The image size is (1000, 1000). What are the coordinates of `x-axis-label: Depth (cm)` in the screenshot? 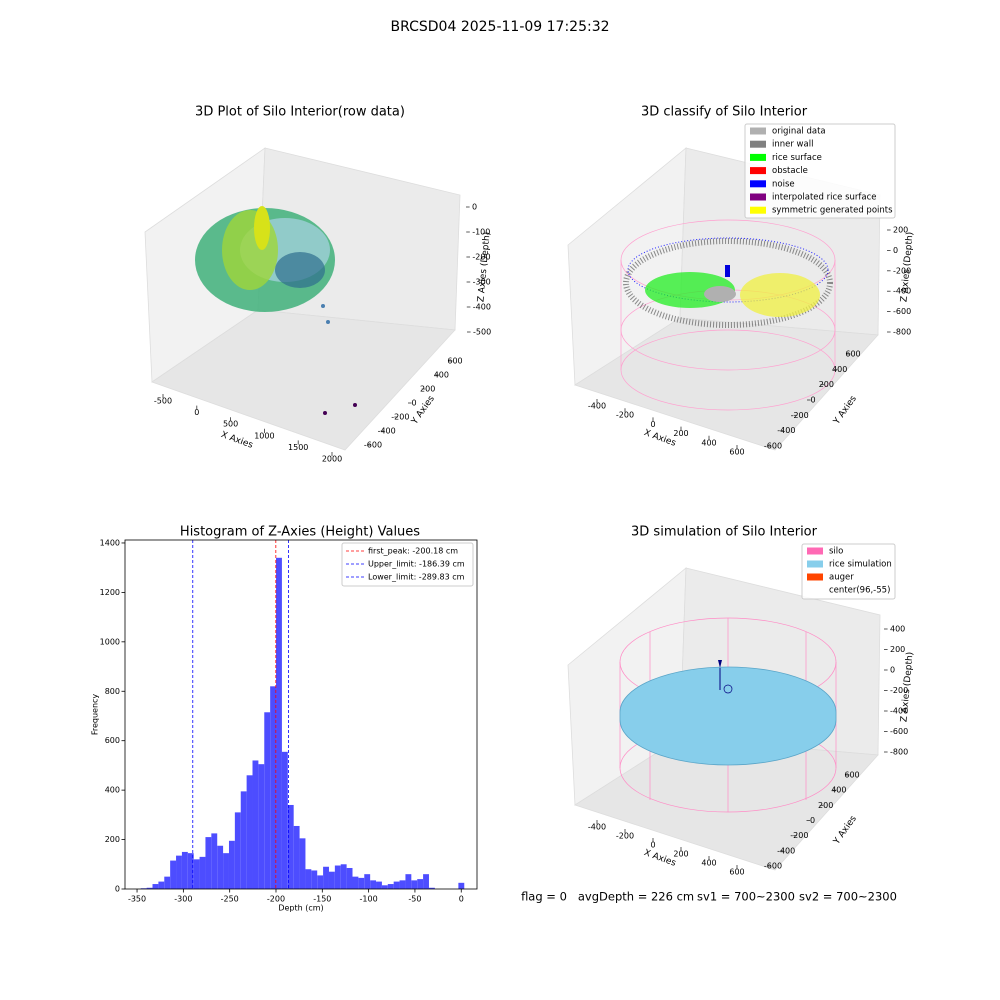 It's located at (300, 908).